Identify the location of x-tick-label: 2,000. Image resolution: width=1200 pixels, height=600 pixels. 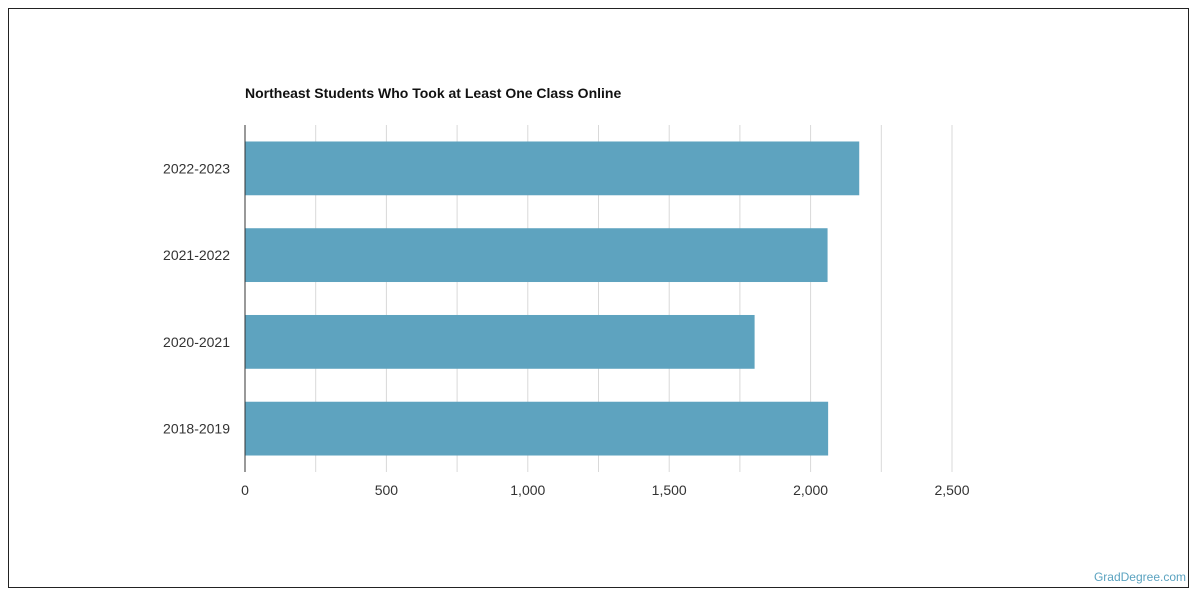
(810, 490).